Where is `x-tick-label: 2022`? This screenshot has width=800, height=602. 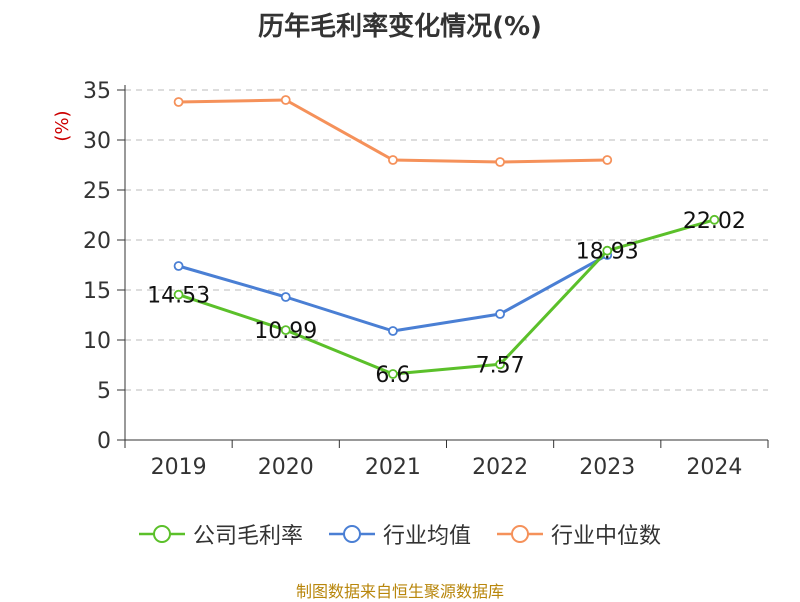
x-tick-label: 2022 is located at coordinates (500, 467).